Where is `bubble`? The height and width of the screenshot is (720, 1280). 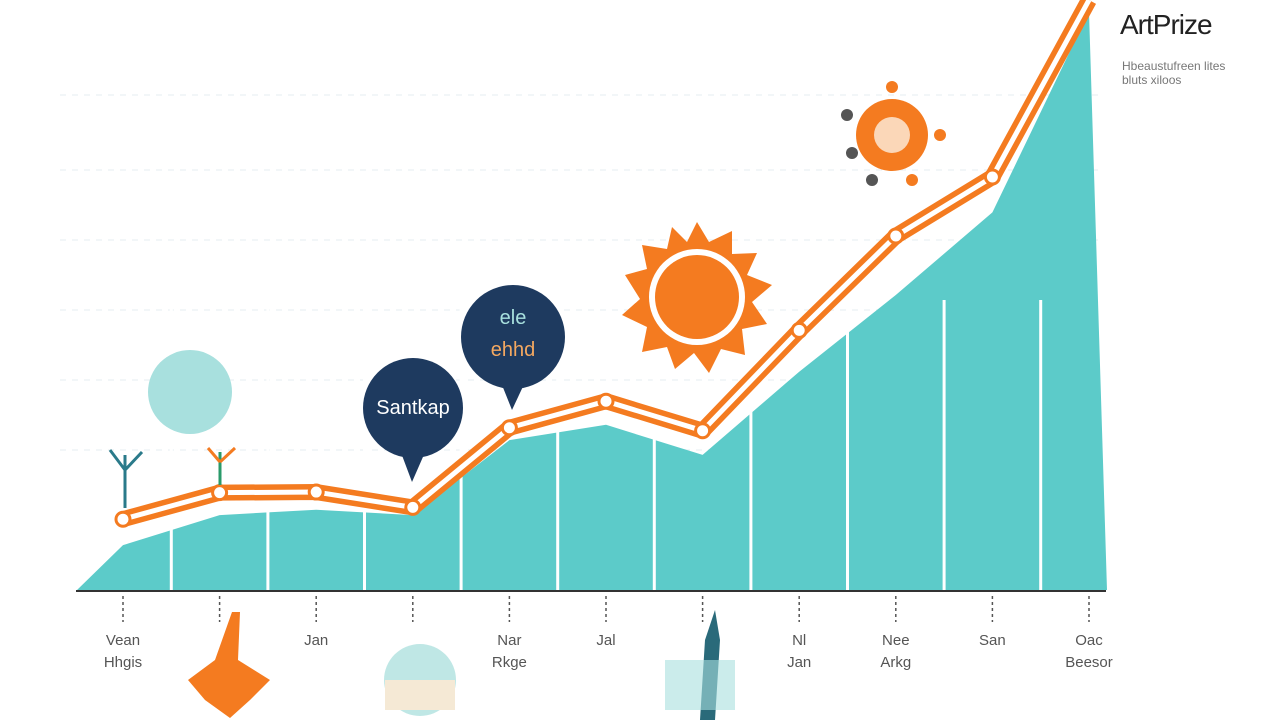
bubble is located at coordinates (464, 383).